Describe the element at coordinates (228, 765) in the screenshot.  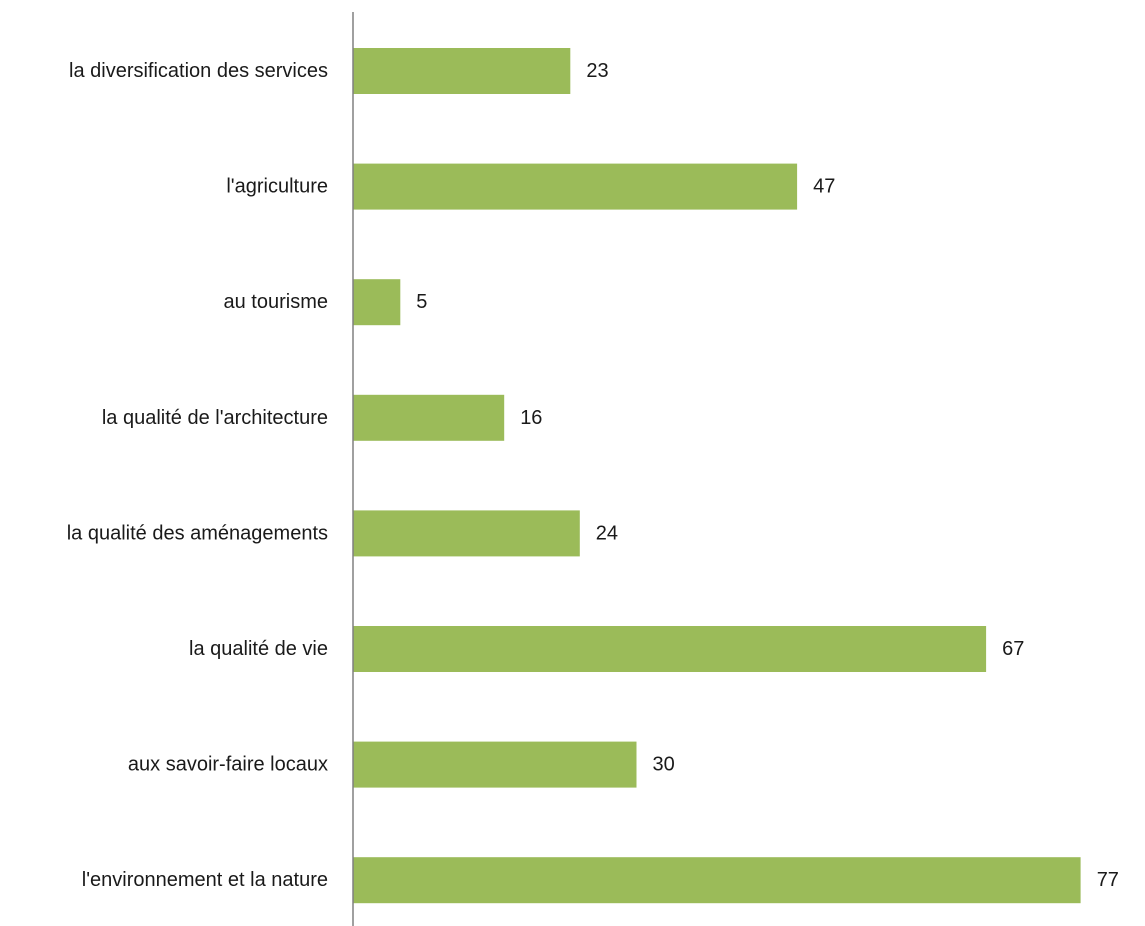
I see `category-label: aux savoir-faire locaux` at that location.